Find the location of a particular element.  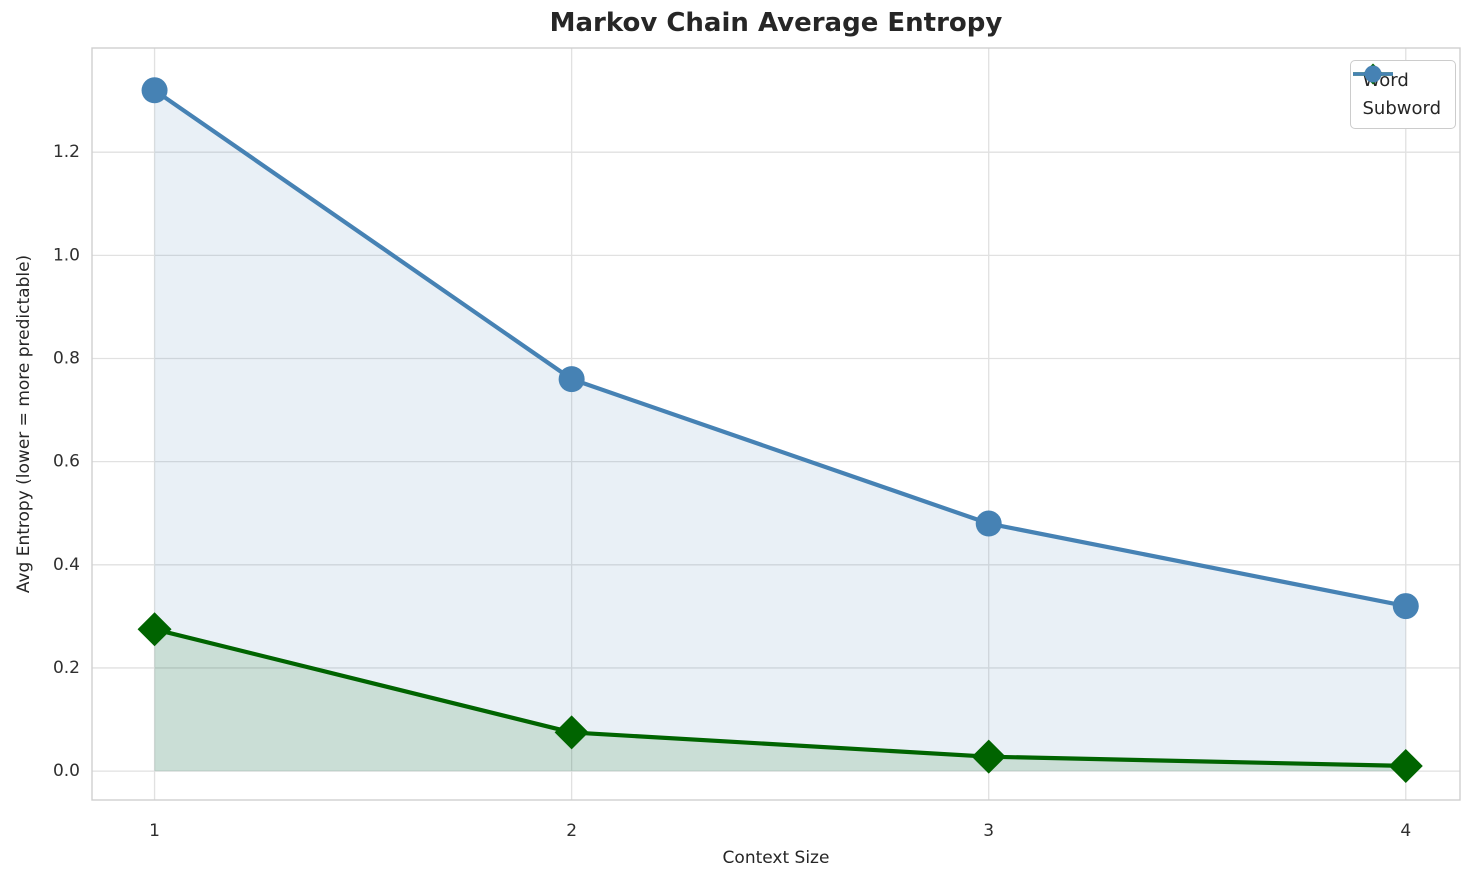

x-tick-label-3: 3 is located at coordinates (988, 831).